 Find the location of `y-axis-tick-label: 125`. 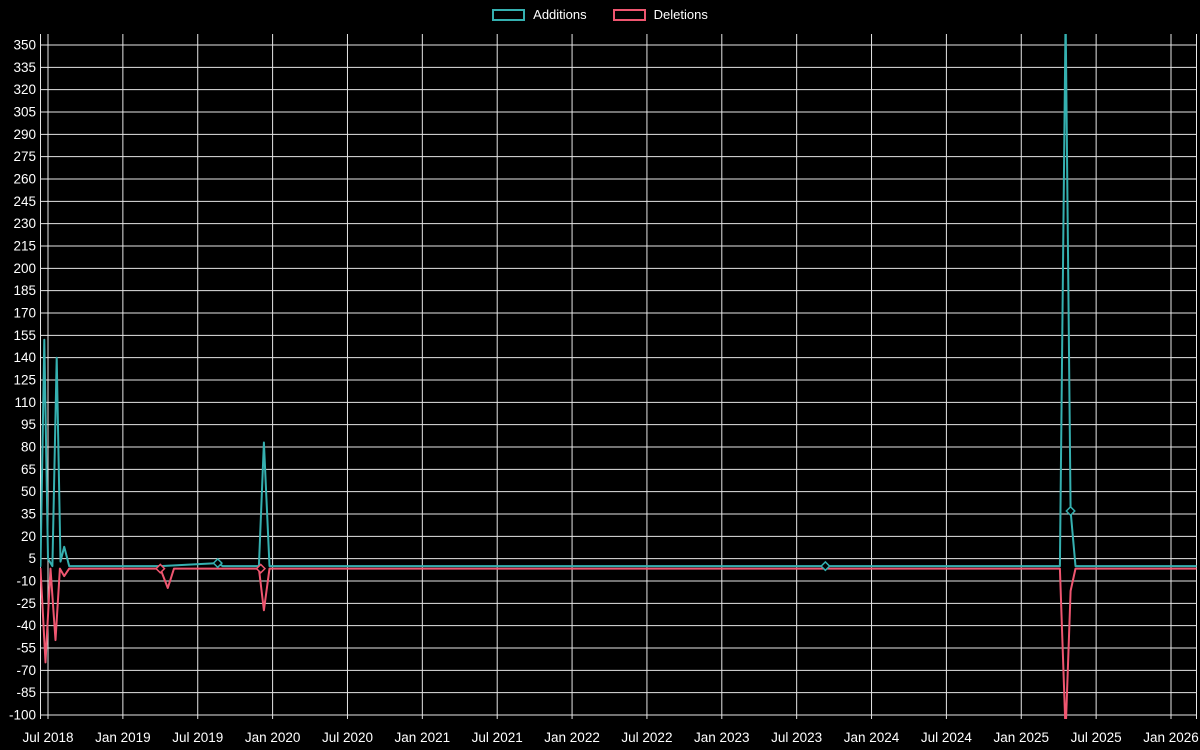

y-axis-tick-label: 125 is located at coordinates (24, 380).